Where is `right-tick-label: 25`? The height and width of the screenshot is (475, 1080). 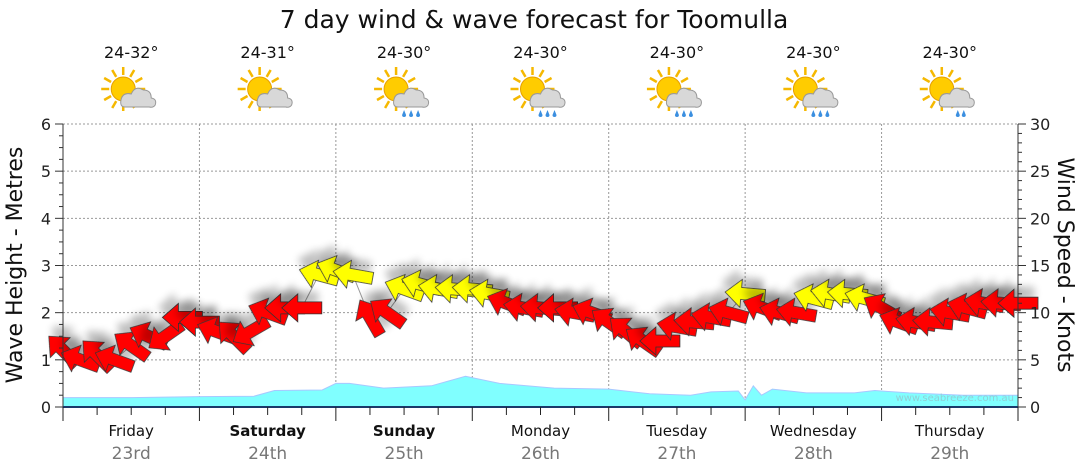 right-tick-label: 25 is located at coordinates (1040, 171).